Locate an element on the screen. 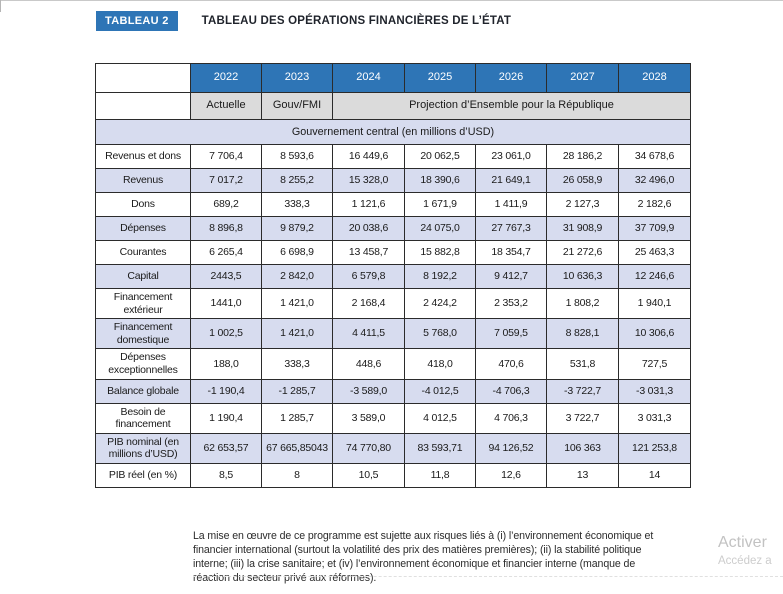 This screenshot has height=594, width=783. cell-value: 10 636,3 is located at coordinates (582, 276).